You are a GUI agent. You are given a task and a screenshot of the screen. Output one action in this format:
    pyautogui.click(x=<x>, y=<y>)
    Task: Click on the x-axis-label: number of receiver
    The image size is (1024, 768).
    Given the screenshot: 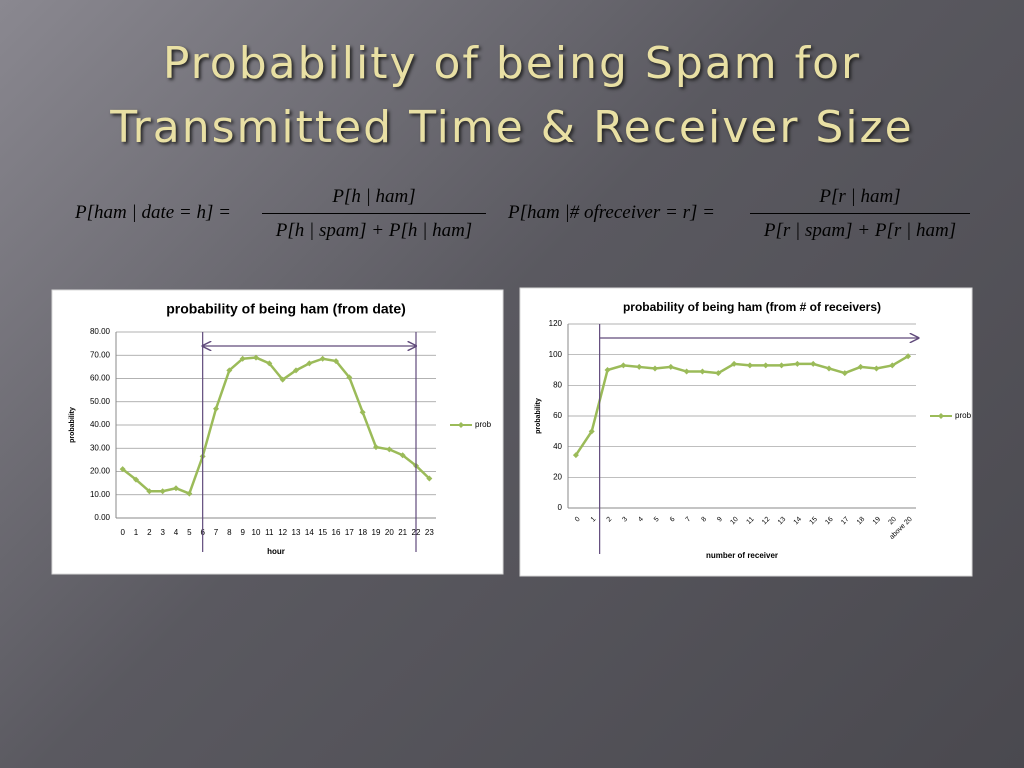 What is the action you would take?
    pyautogui.click(x=742, y=555)
    